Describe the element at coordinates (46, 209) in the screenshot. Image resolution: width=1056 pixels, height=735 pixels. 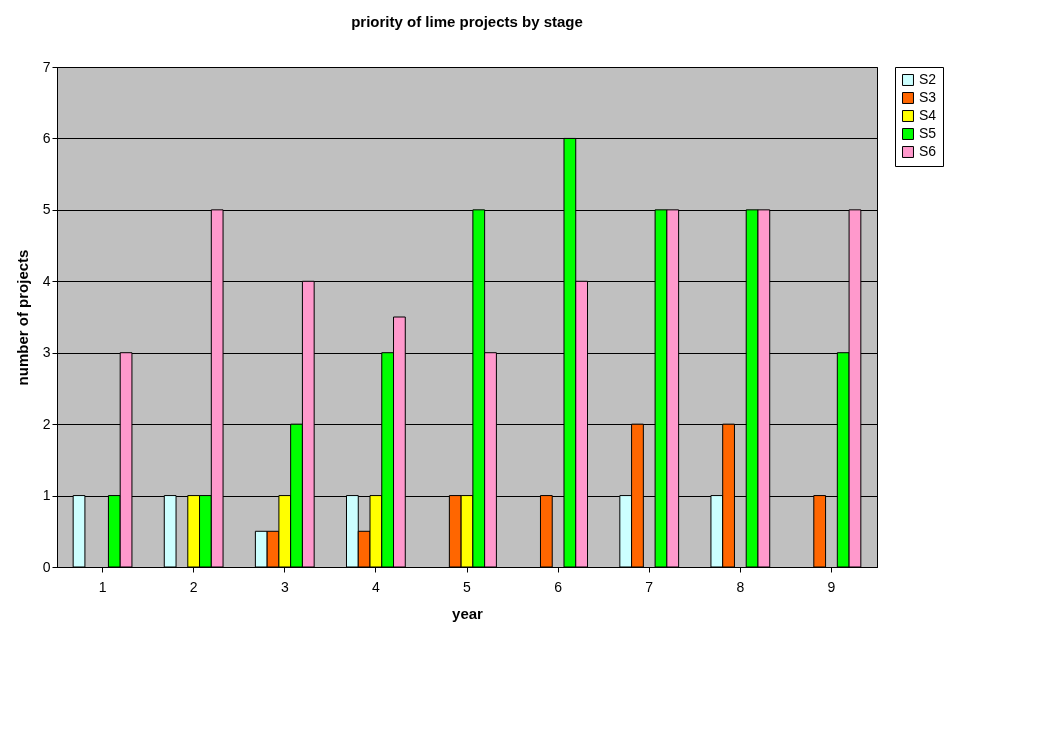
I see `y-tick-label: 5` at that location.